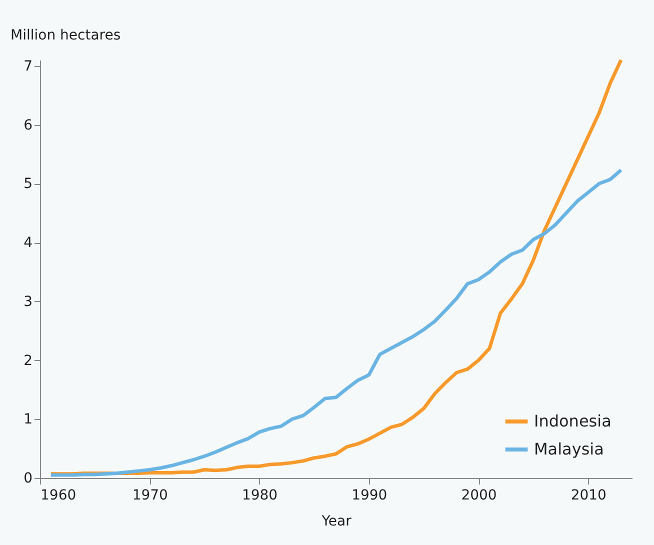  Describe the element at coordinates (28, 184) in the screenshot. I see `y-tick-label: 5` at that location.